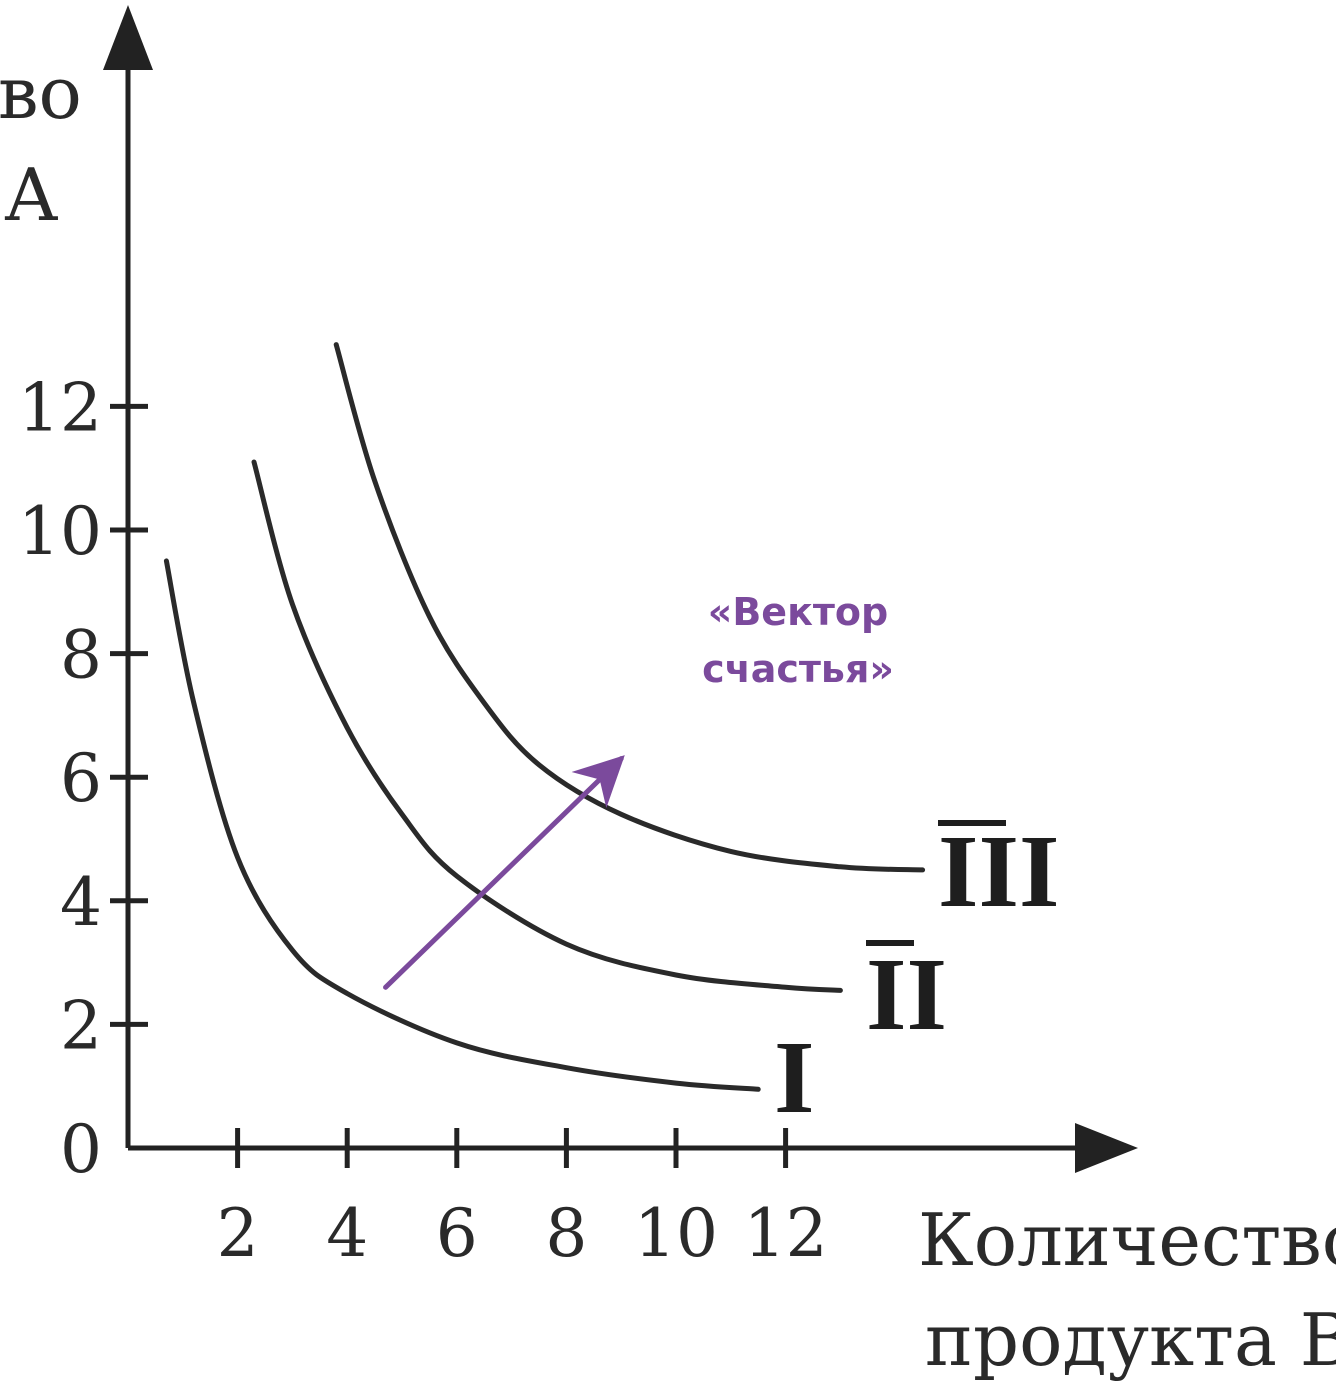 The image size is (1336, 1390). I want to click on svg-text: I, so click(794, 1077).